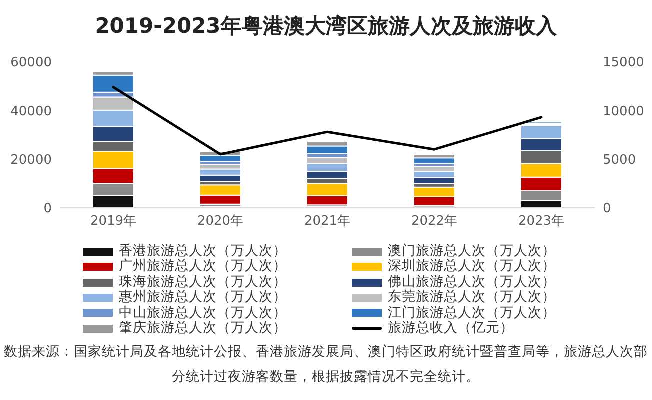 The width and height of the screenshot is (652, 400). Describe the element at coordinates (203, 328) in the screenshot. I see `legend-label: 肇庆旅游总人次（万人次）` at that location.